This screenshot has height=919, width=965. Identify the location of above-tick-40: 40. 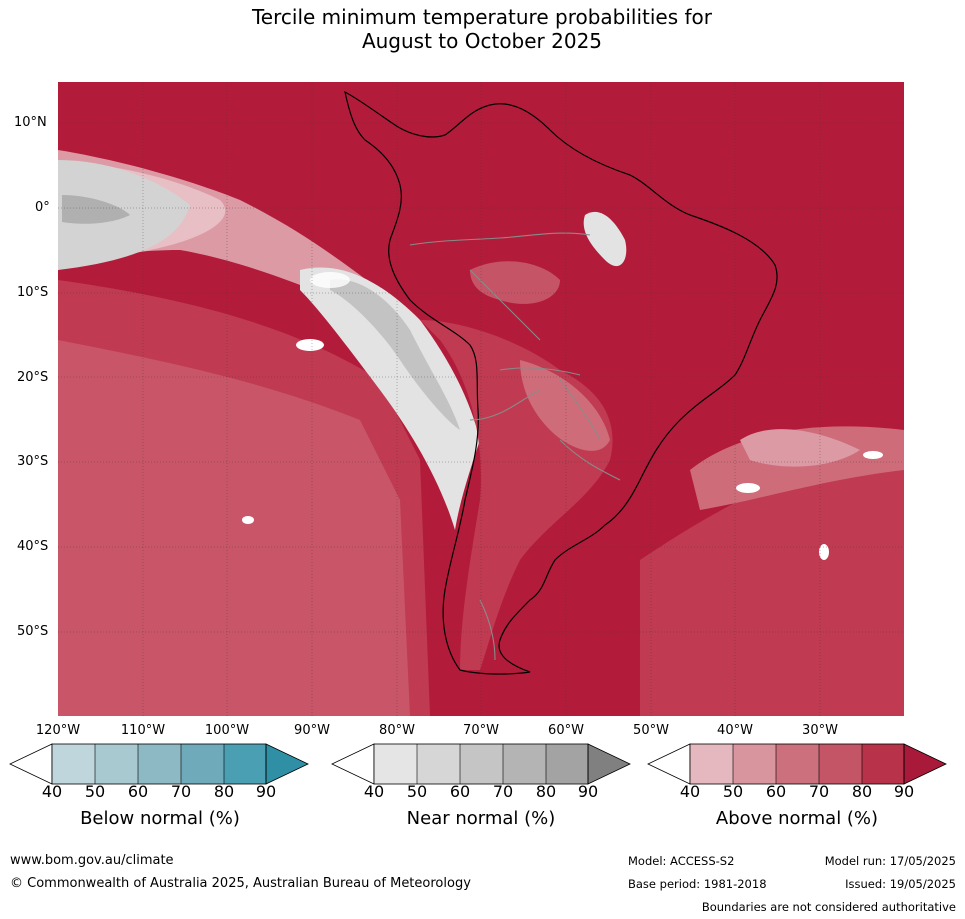
(690, 791).